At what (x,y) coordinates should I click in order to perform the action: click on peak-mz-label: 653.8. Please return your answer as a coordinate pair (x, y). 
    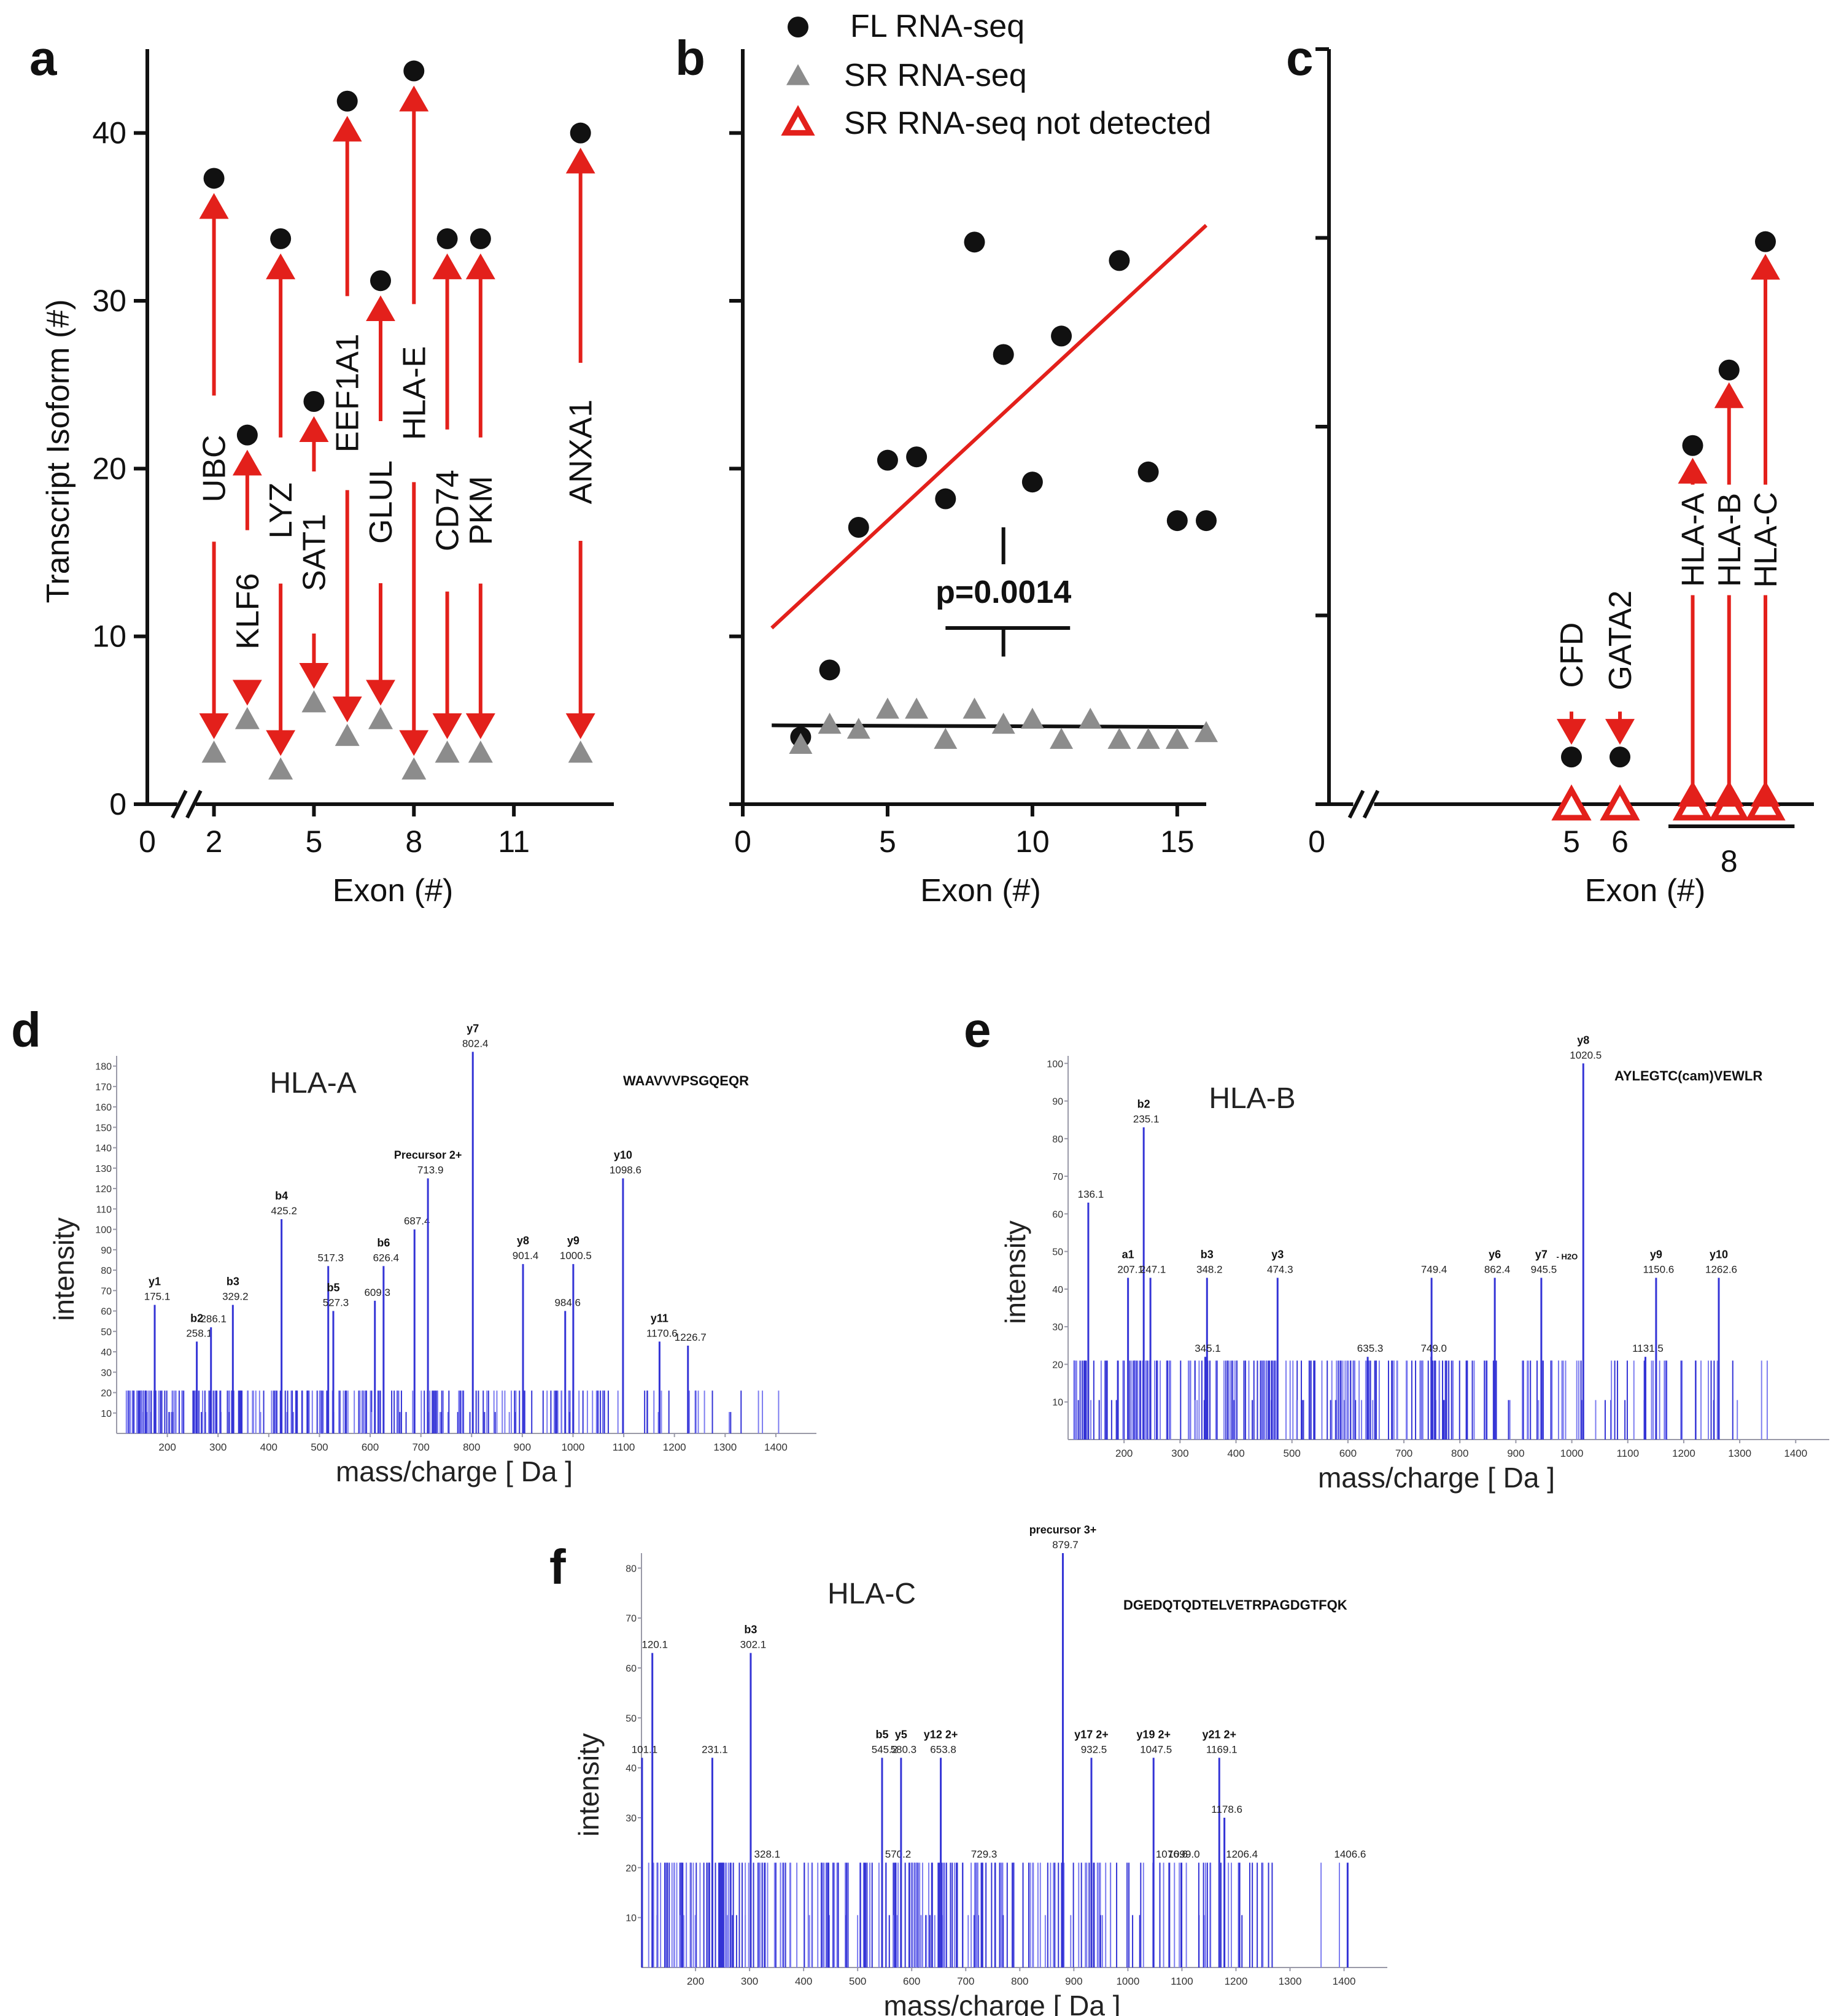
    Looking at the image, I should click on (943, 1749).